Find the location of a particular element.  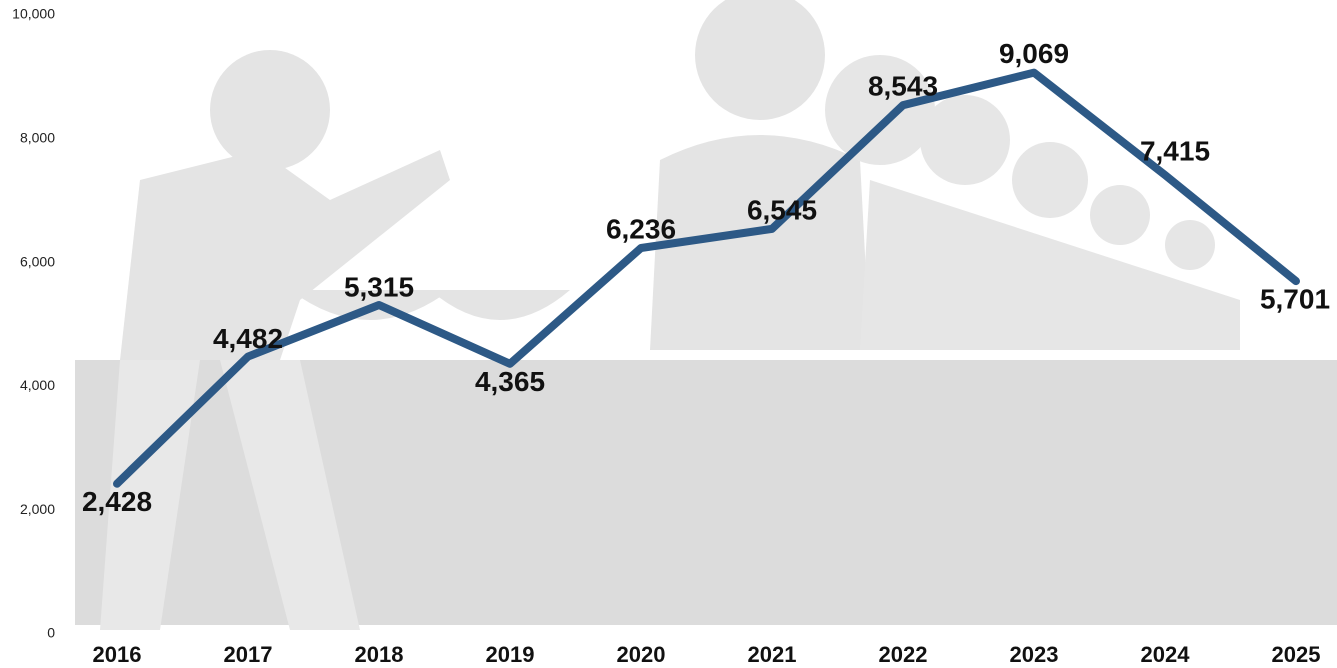

y-tick-label: 8,000 is located at coordinates (37, 138).